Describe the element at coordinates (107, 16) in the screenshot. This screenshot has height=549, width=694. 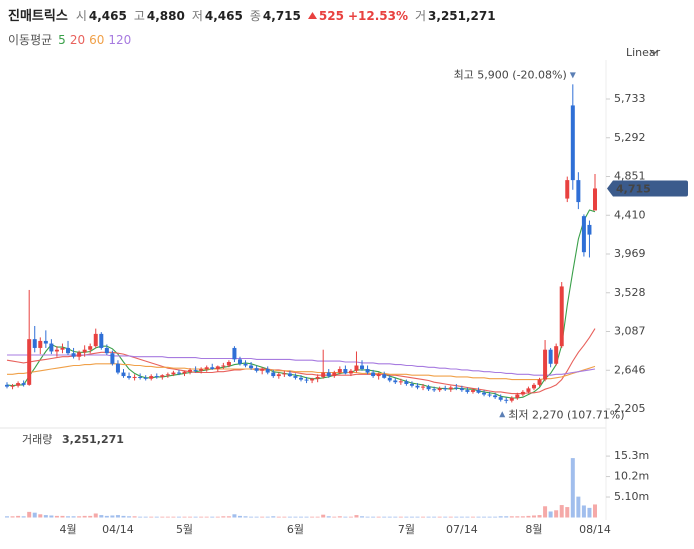
I see `quote-value: 4,465` at that location.